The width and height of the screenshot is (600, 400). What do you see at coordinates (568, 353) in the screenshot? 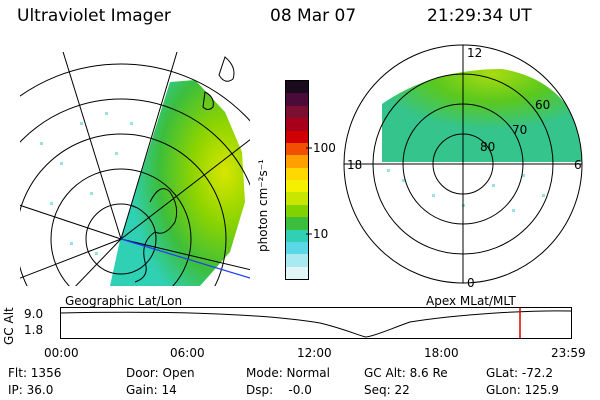
I see `time-tick-2359: 23:59` at bounding box center [568, 353].